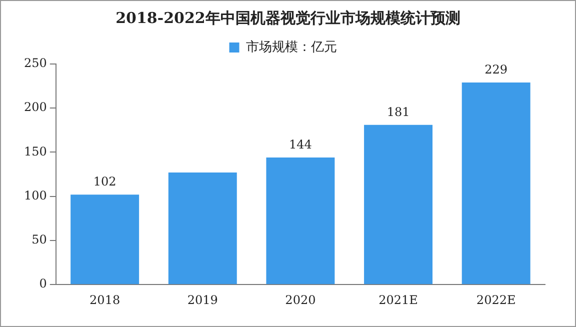 This screenshot has width=576, height=327. I want to click on data-label: 144, so click(300, 145).